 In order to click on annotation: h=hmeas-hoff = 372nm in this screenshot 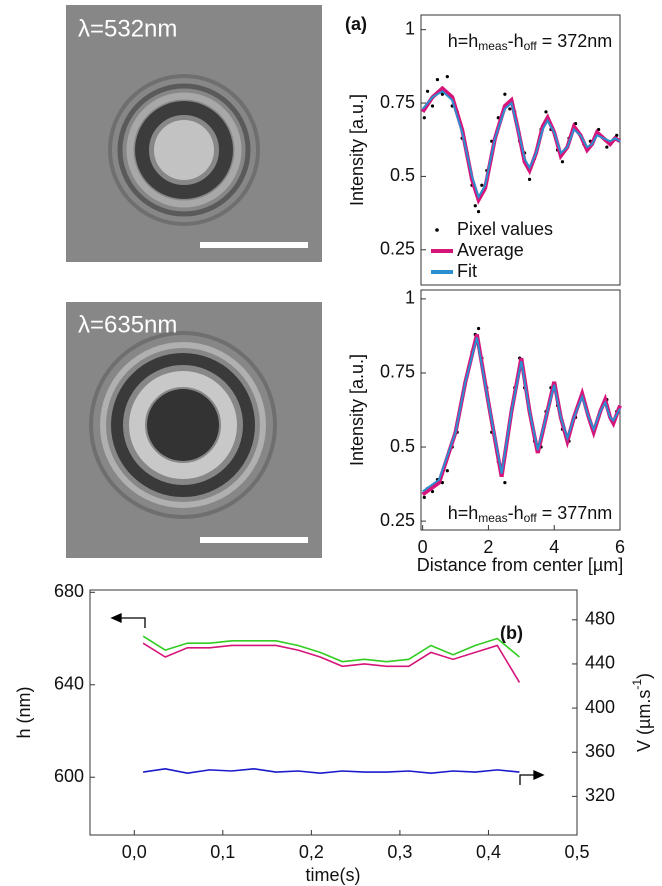, I will do `click(530, 42)`.